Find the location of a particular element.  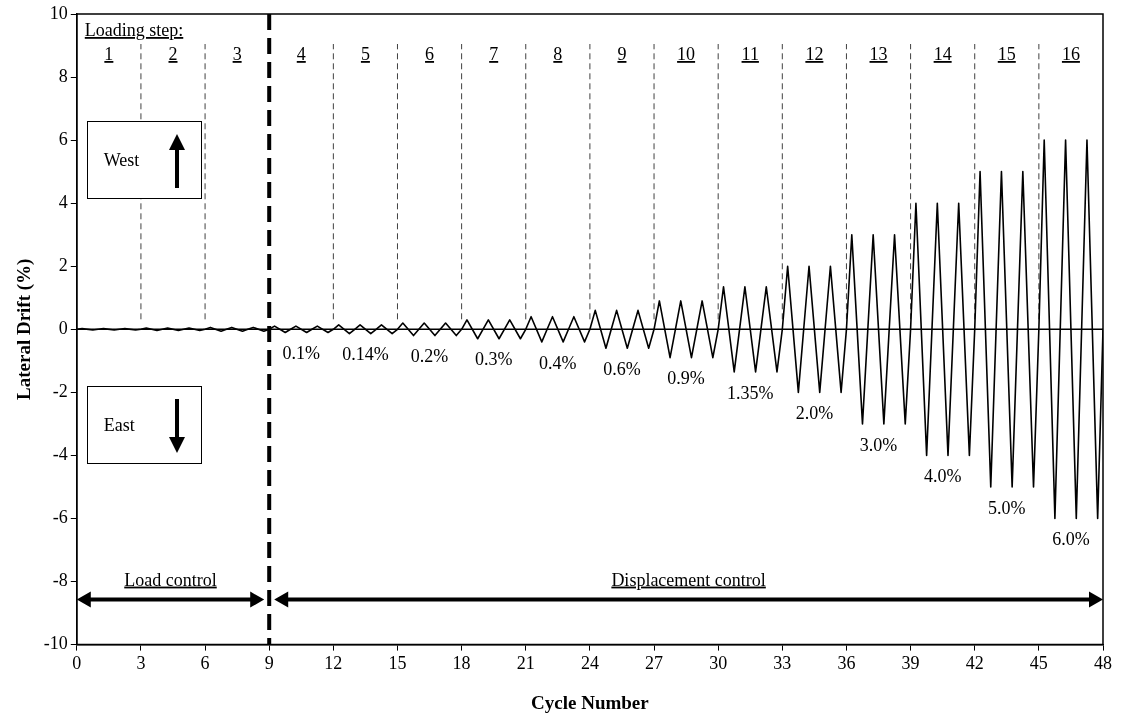

x-tick-label: 21 is located at coordinates (525, 663).